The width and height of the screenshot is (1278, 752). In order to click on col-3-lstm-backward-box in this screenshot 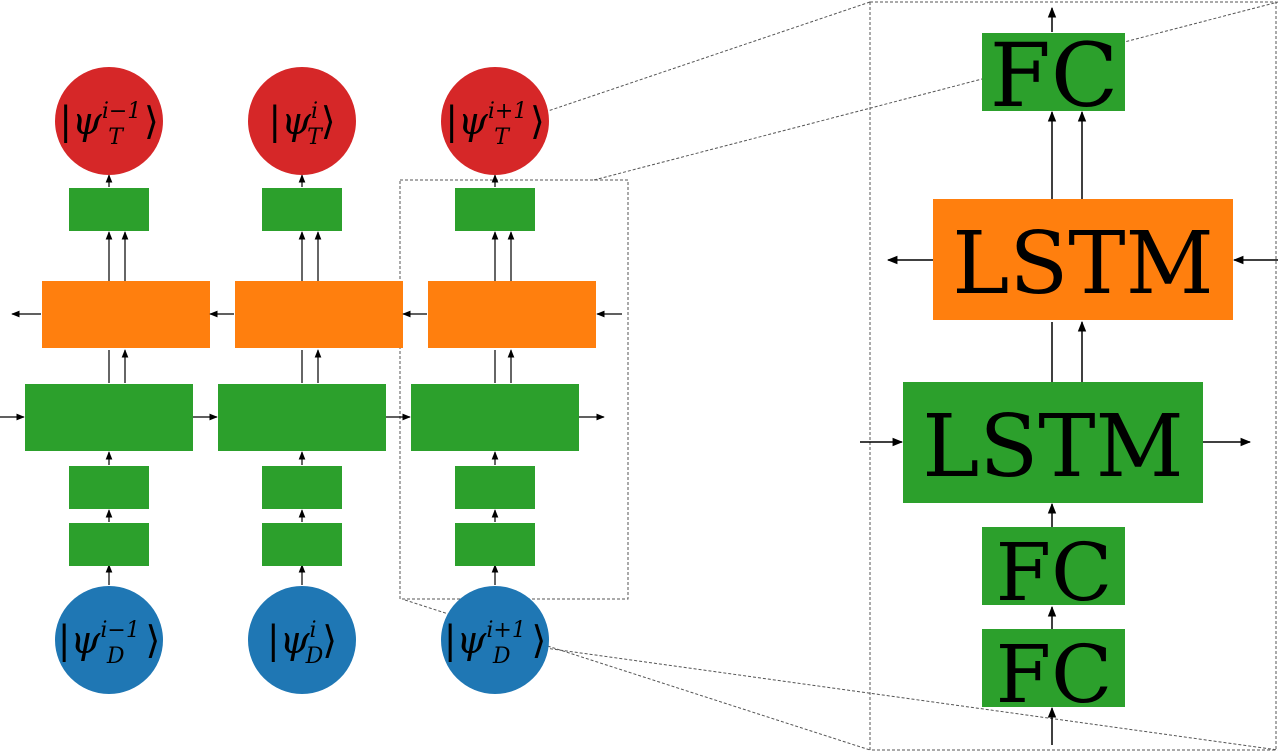, I will do `click(512, 314)`.